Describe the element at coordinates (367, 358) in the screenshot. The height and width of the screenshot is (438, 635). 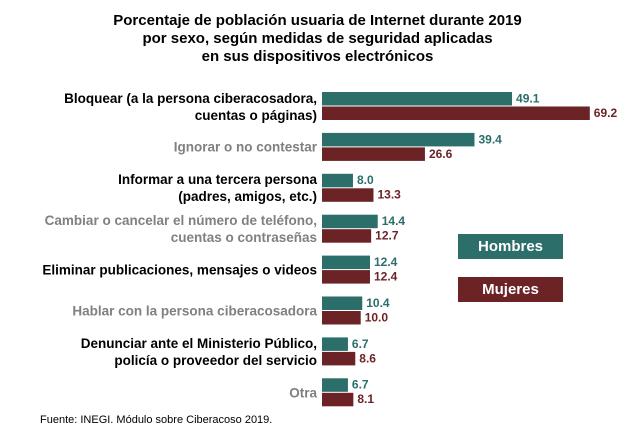
I see `value-label: 8.6` at that location.